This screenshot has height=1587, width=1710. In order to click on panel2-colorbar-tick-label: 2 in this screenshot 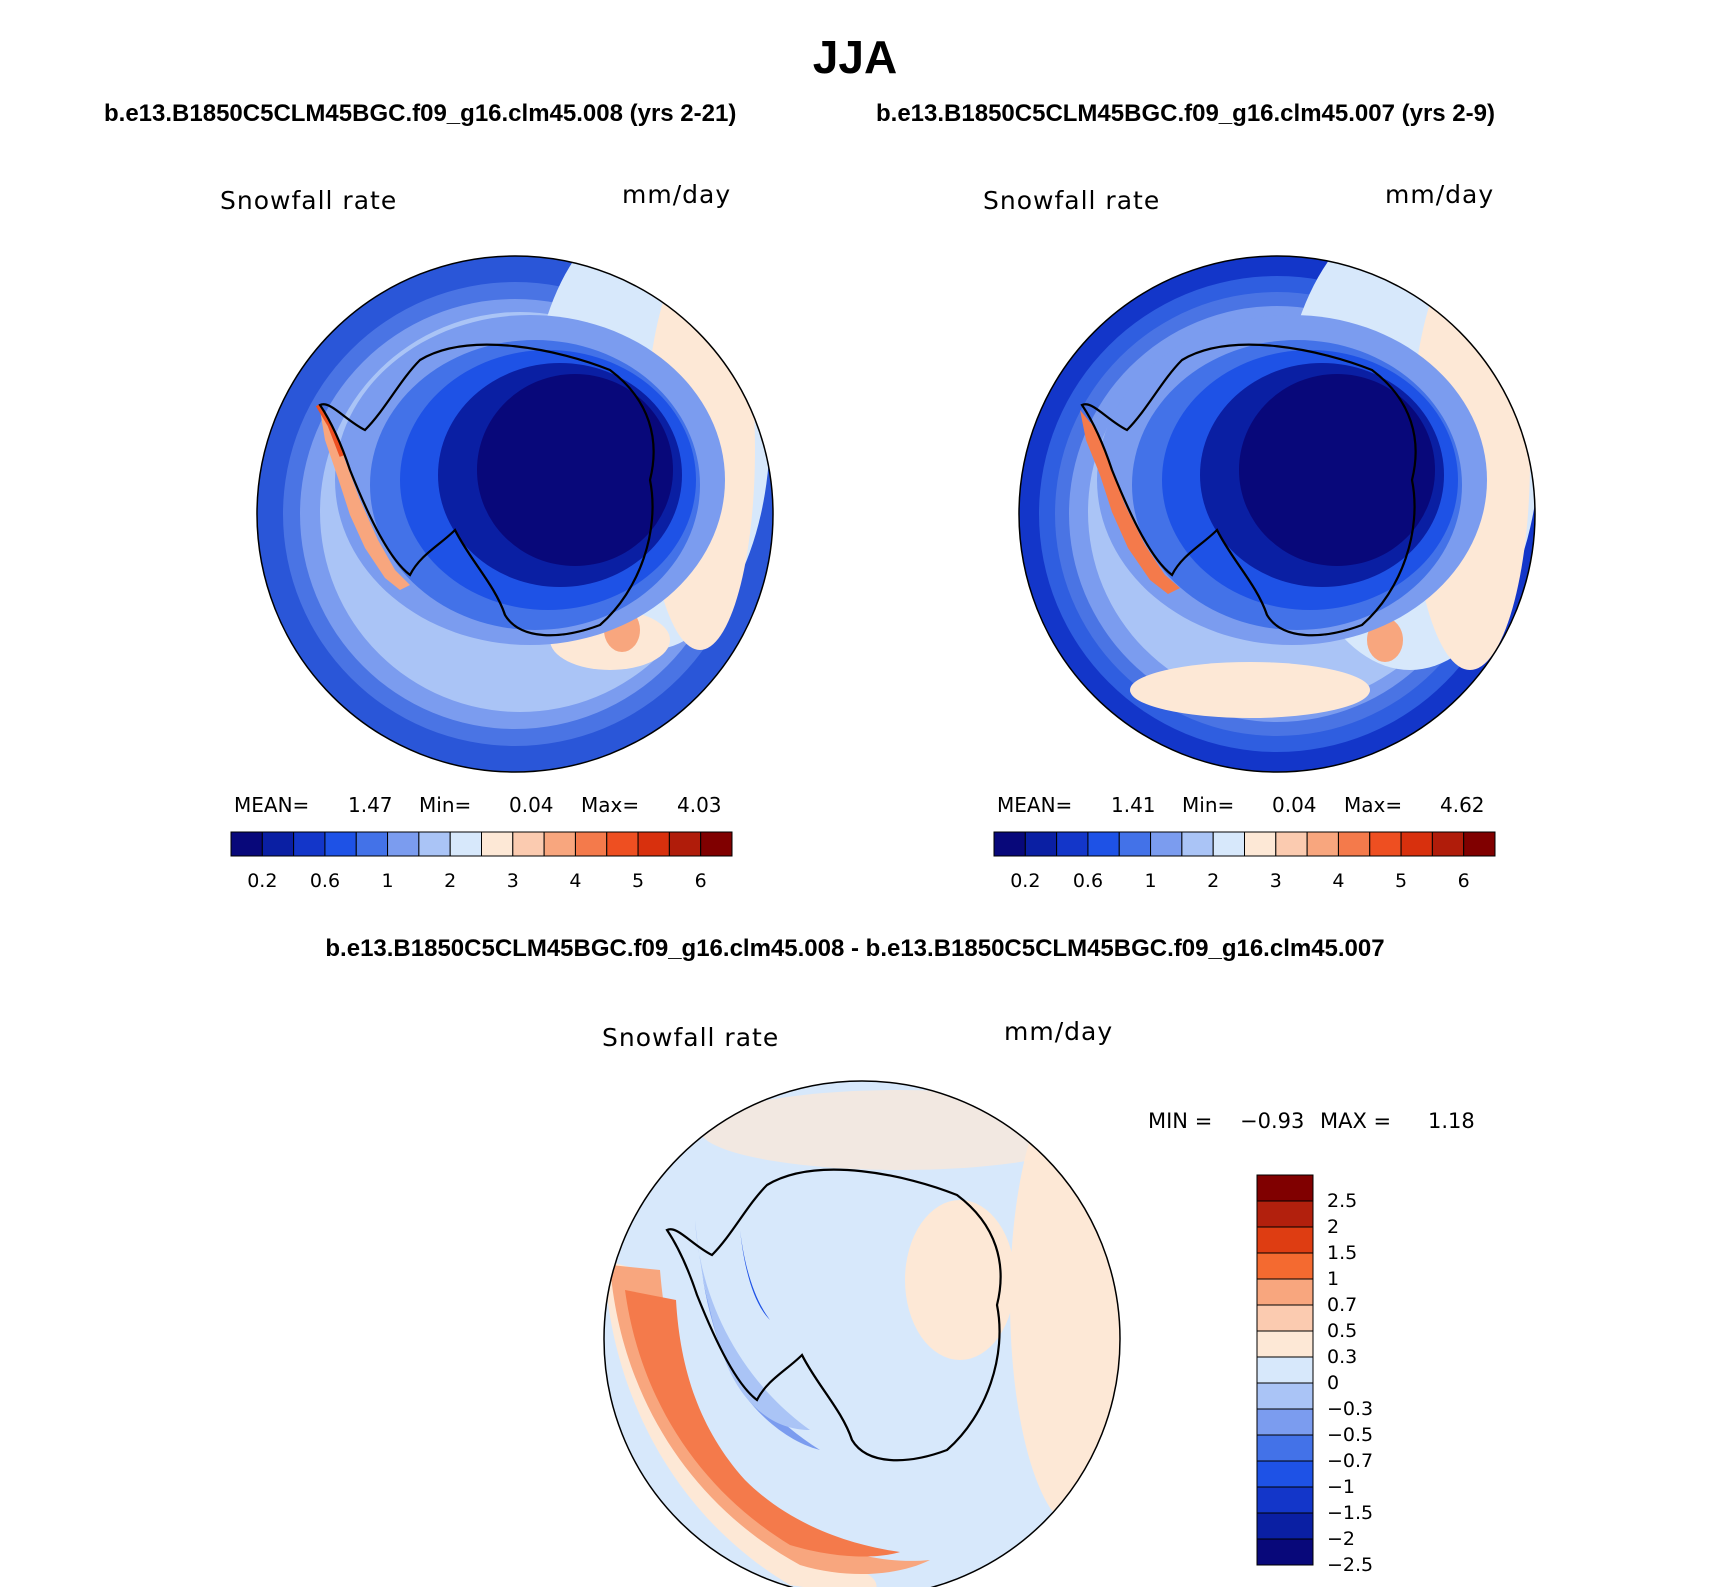, I will do `click(1213, 881)`.